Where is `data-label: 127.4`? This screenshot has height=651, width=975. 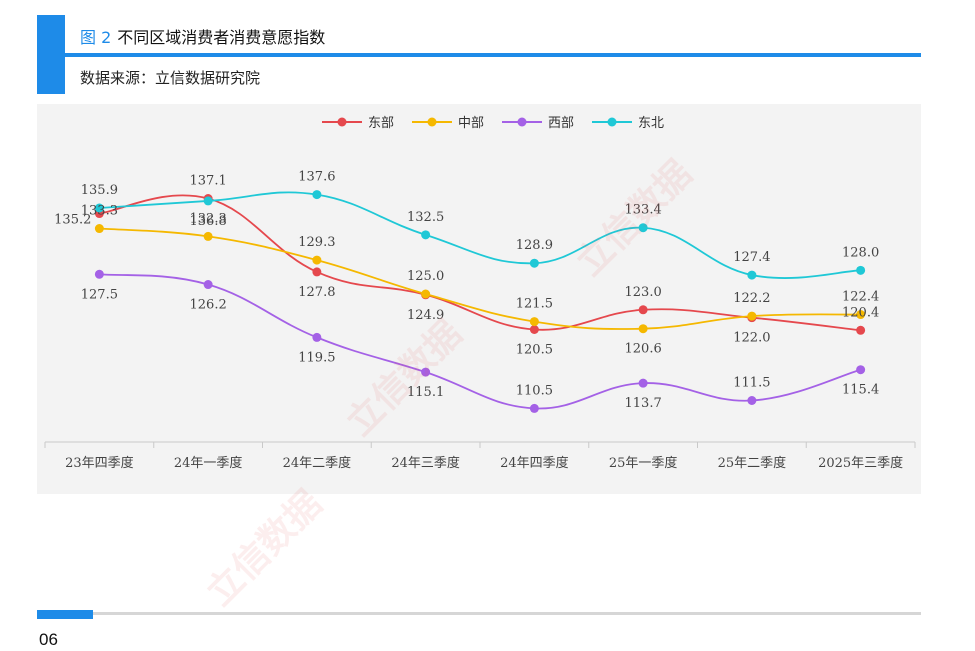
data-label: 127.4 is located at coordinates (751, 257).